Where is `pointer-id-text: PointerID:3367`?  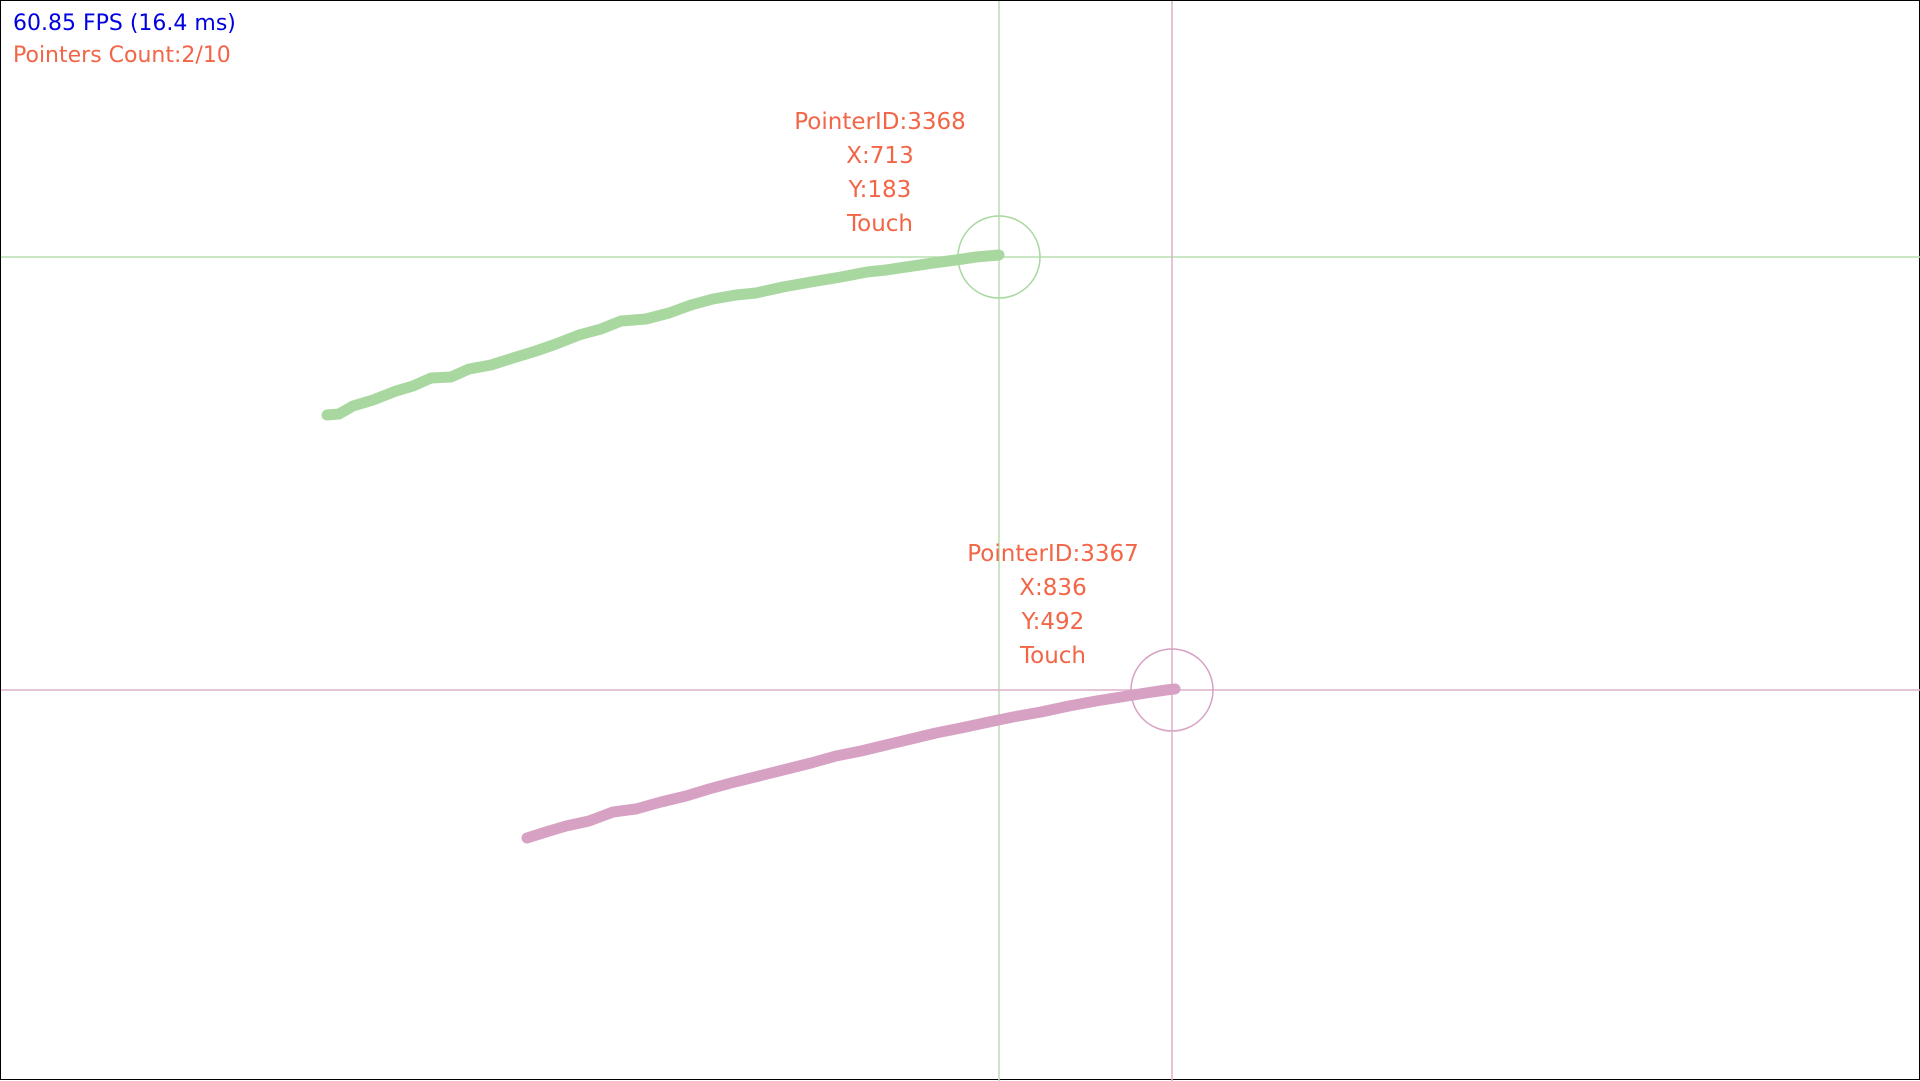 pointer-id-text: PointerID:3367 is located at coordinates (1053, 554).